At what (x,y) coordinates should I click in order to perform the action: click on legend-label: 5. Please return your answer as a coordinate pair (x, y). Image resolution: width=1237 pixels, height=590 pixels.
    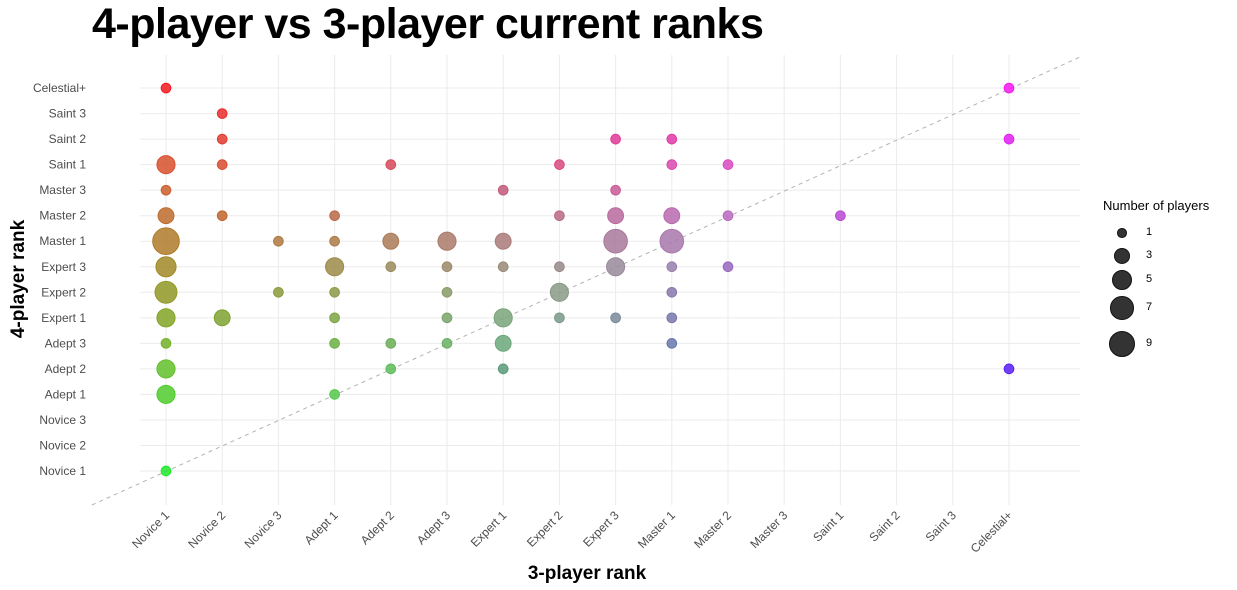
    Looking at the image, I should click on (1149, 279).